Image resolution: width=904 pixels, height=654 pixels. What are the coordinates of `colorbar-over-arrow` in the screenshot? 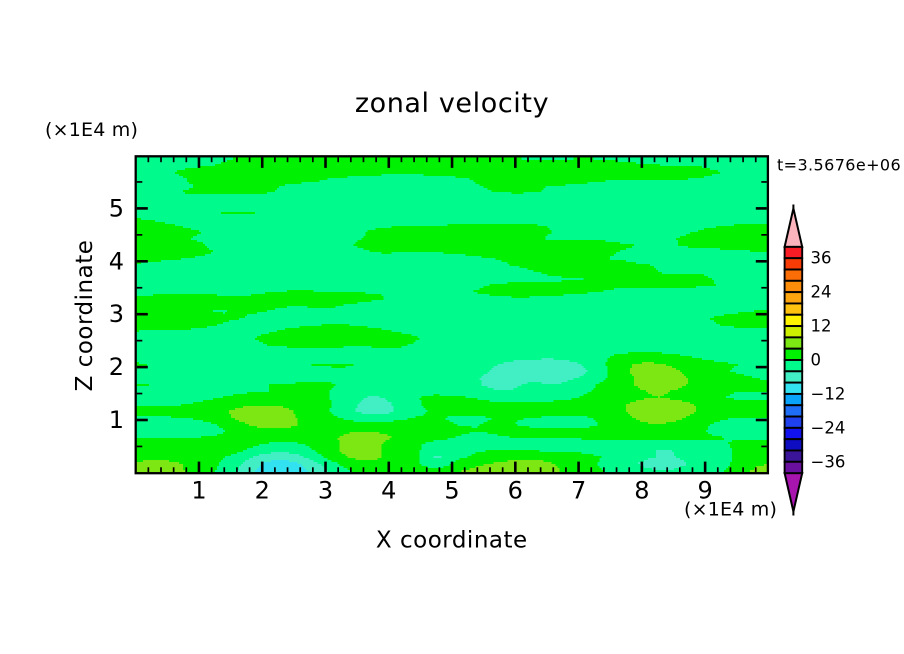 It's located at (793, 228).